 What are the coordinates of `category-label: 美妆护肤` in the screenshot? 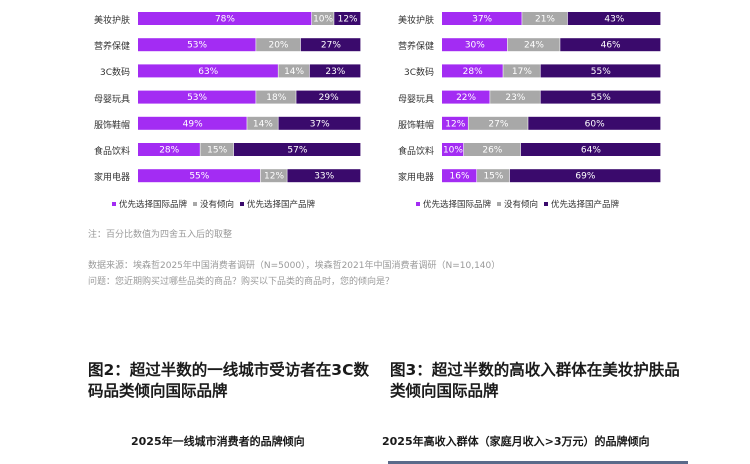 It's located at (415, 21).